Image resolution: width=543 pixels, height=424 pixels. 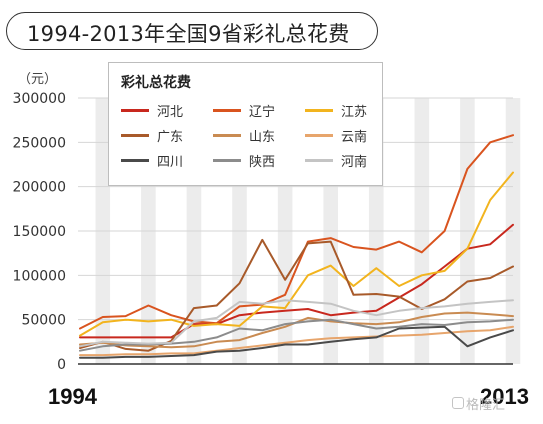 What do you see at coordinates (38, 79) in the screenshot?
I see `y-axis-unit: （元）` at bounding box center [38, 79].